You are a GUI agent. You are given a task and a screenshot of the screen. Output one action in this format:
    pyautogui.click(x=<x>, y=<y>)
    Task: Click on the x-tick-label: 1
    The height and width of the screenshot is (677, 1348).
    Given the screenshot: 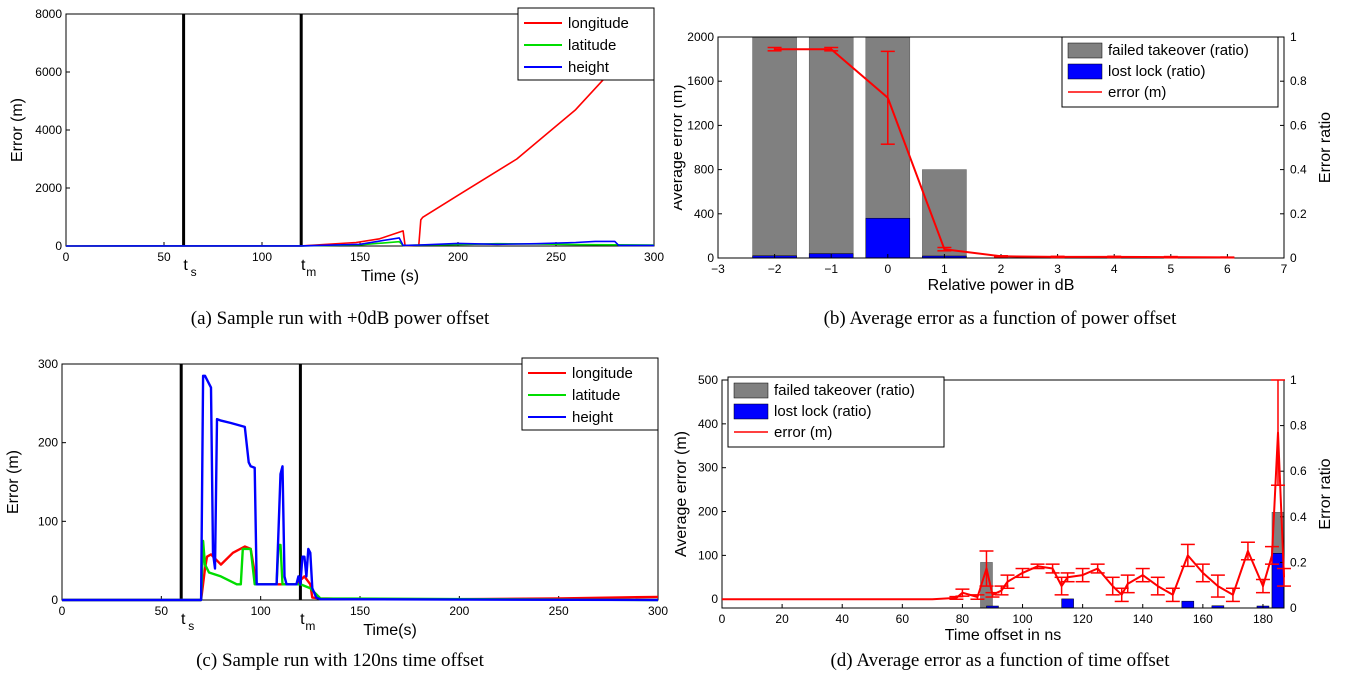 What is the action you would take?
    pyautogui.click(x=944, y=269)
    